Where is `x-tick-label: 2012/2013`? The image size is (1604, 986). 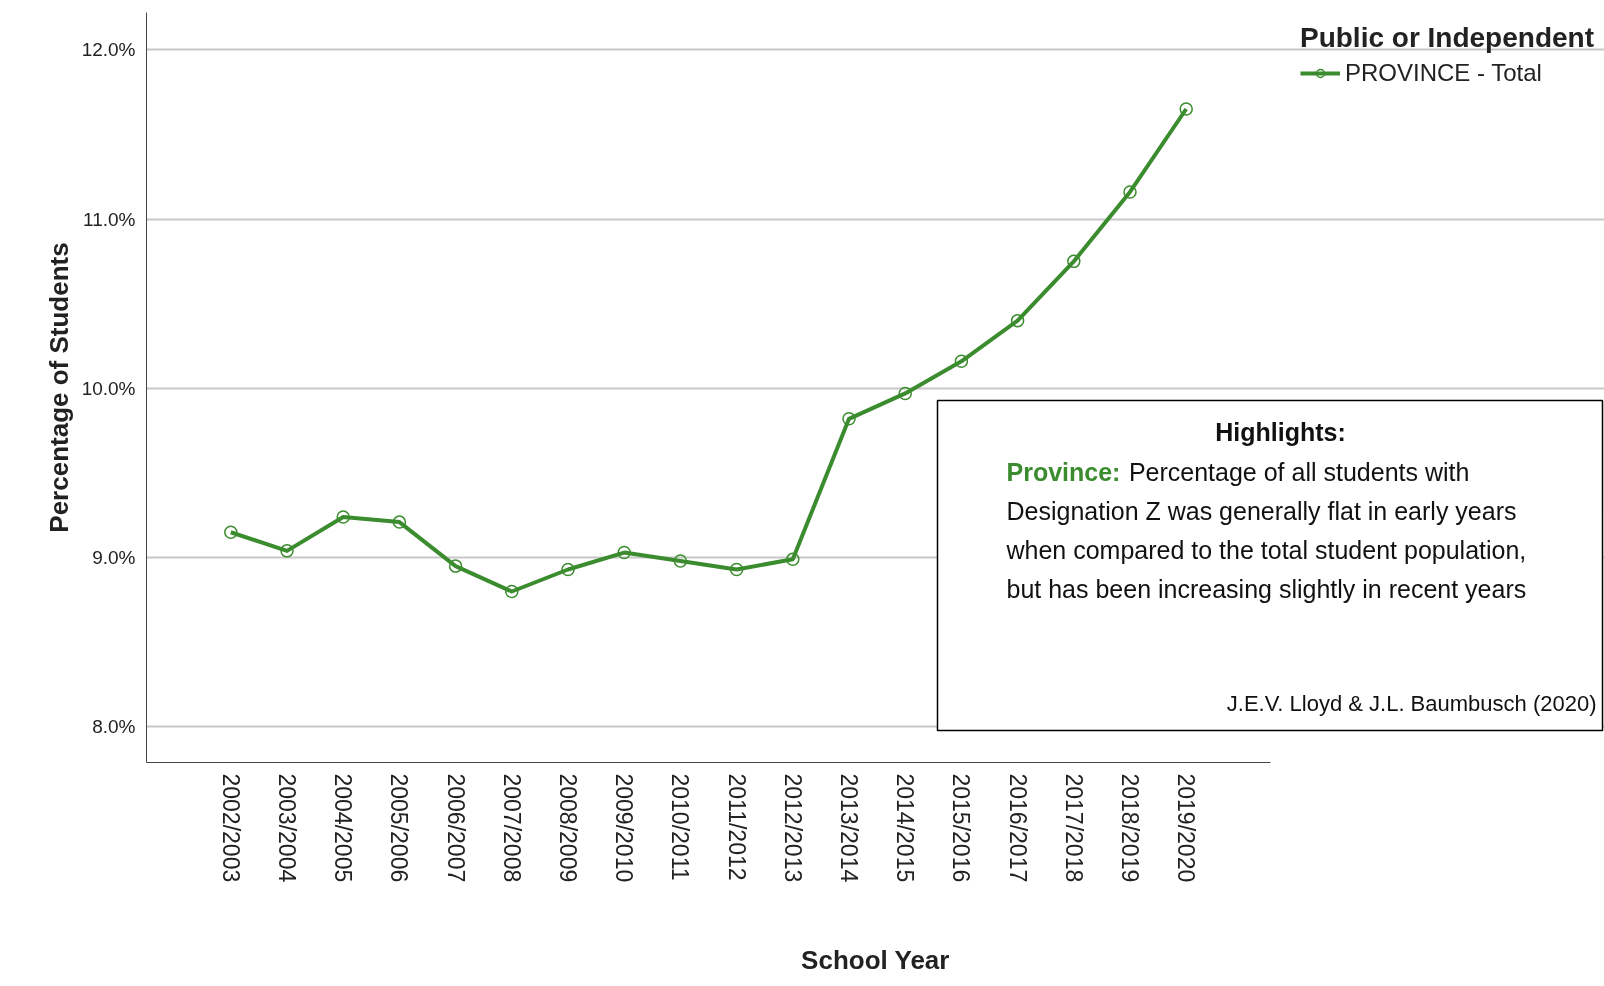 x-tick-label: 2012/2013 is located at coordinates (792, 828).